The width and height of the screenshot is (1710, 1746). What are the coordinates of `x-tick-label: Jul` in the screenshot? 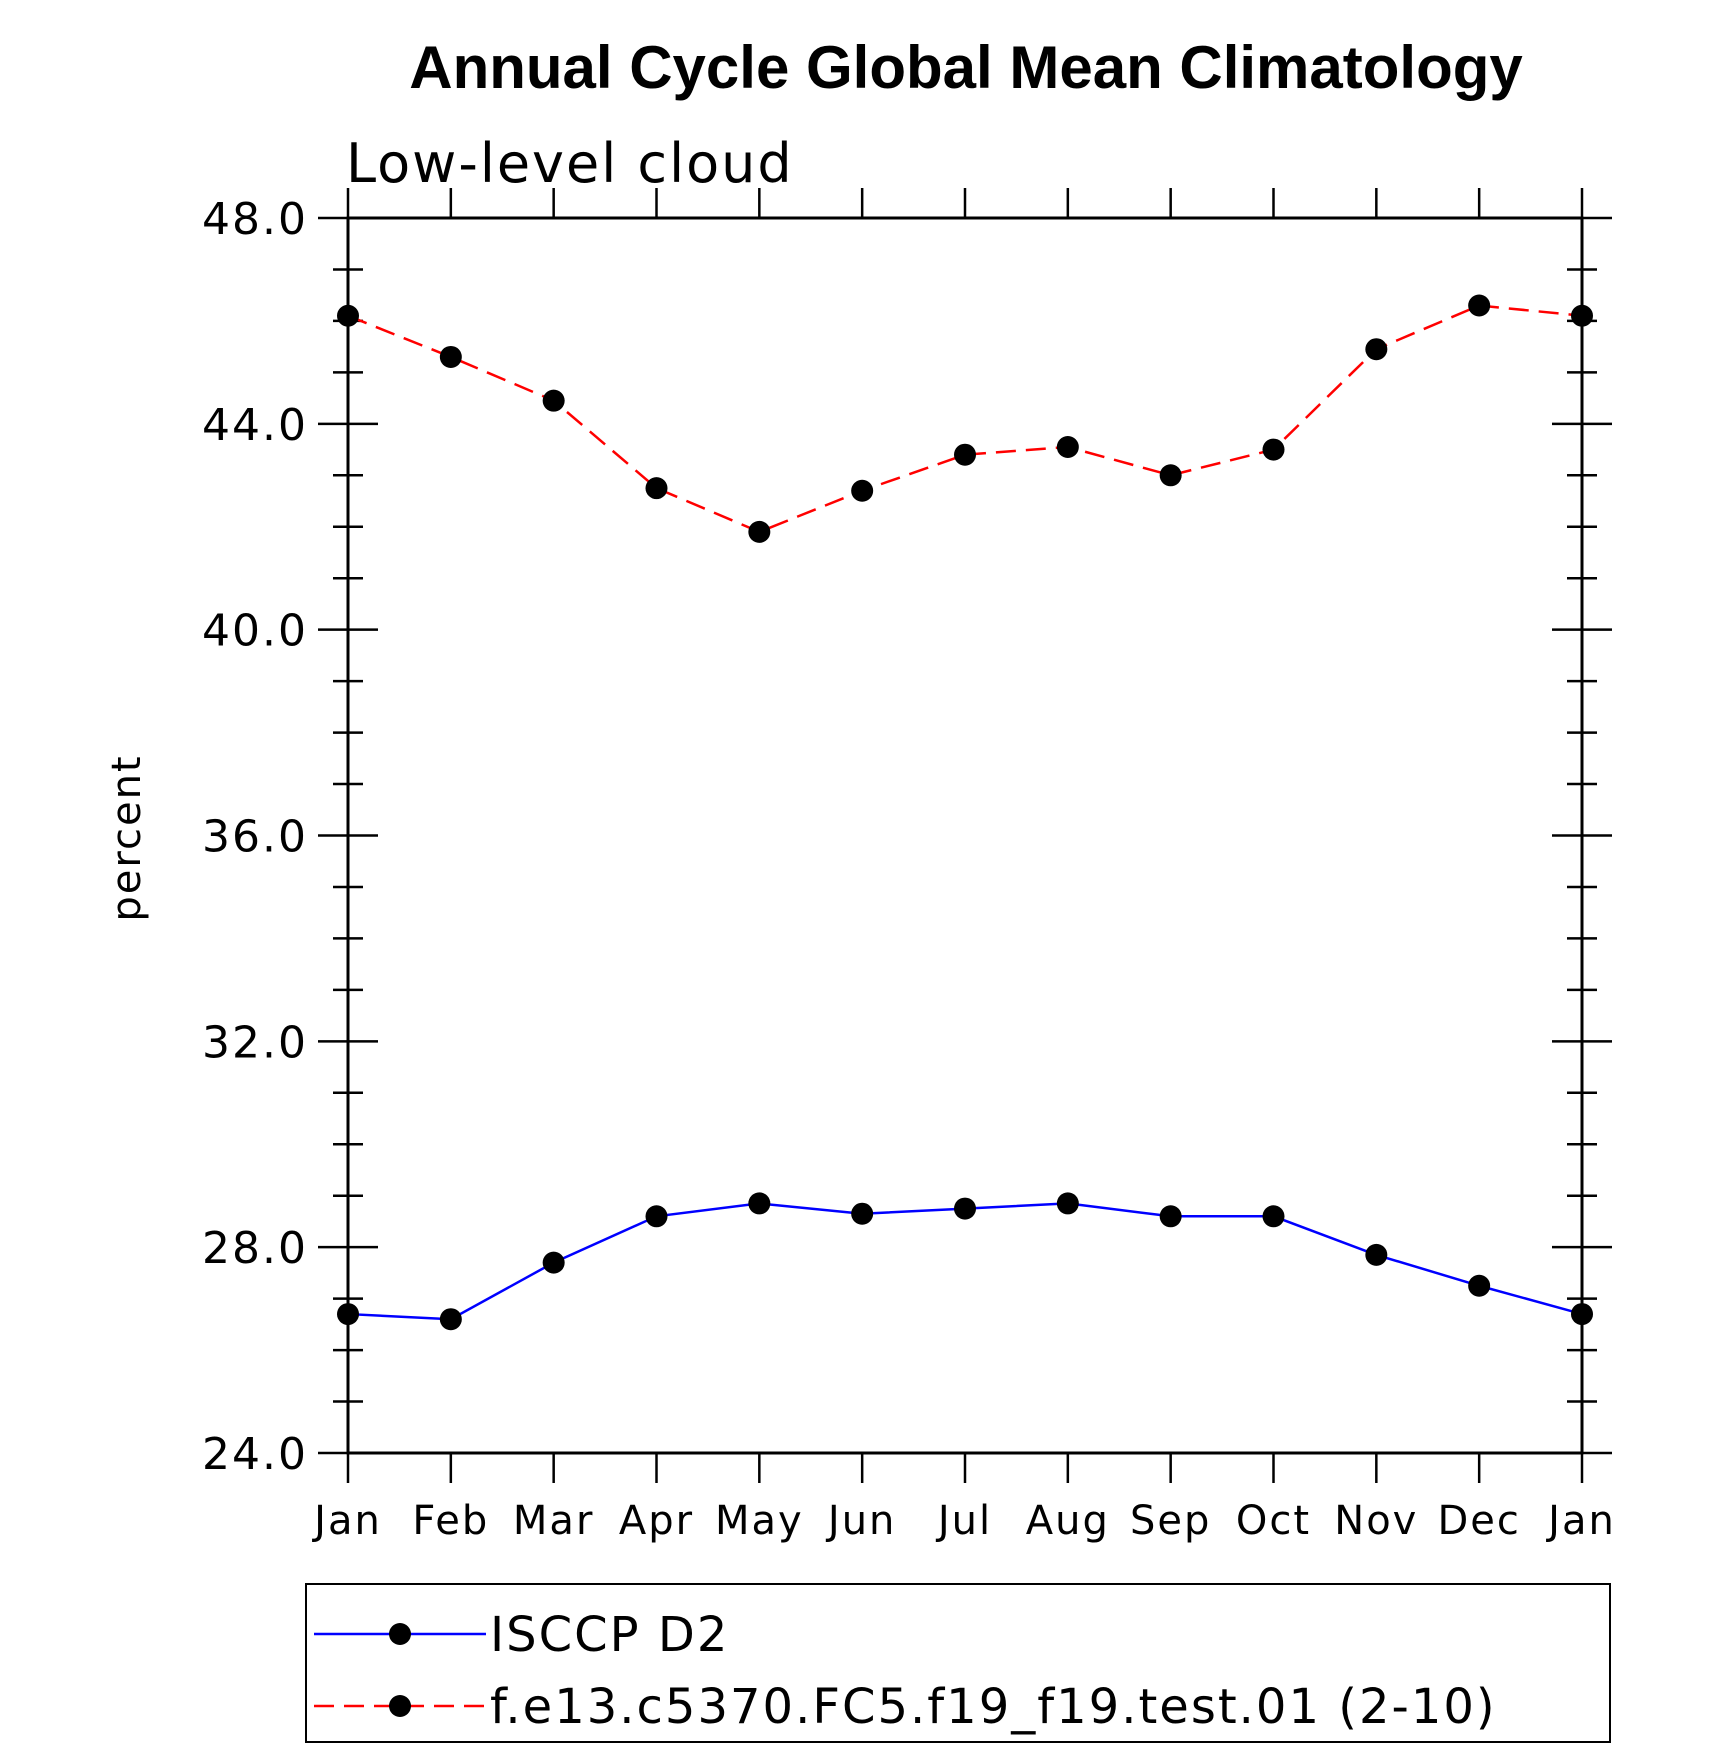 It's located at (963, 1521).